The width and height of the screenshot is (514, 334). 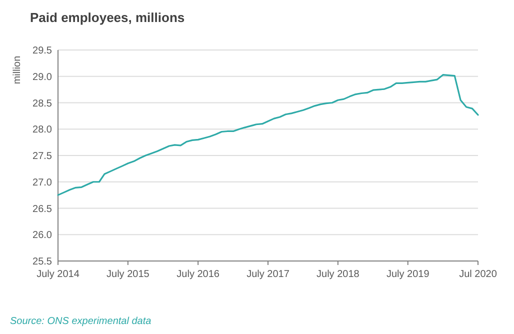 What do you see at coordinates (42, 209) in the screenshot?
I see `y-tick-label: 26.5` at bounding box center [42, 209].